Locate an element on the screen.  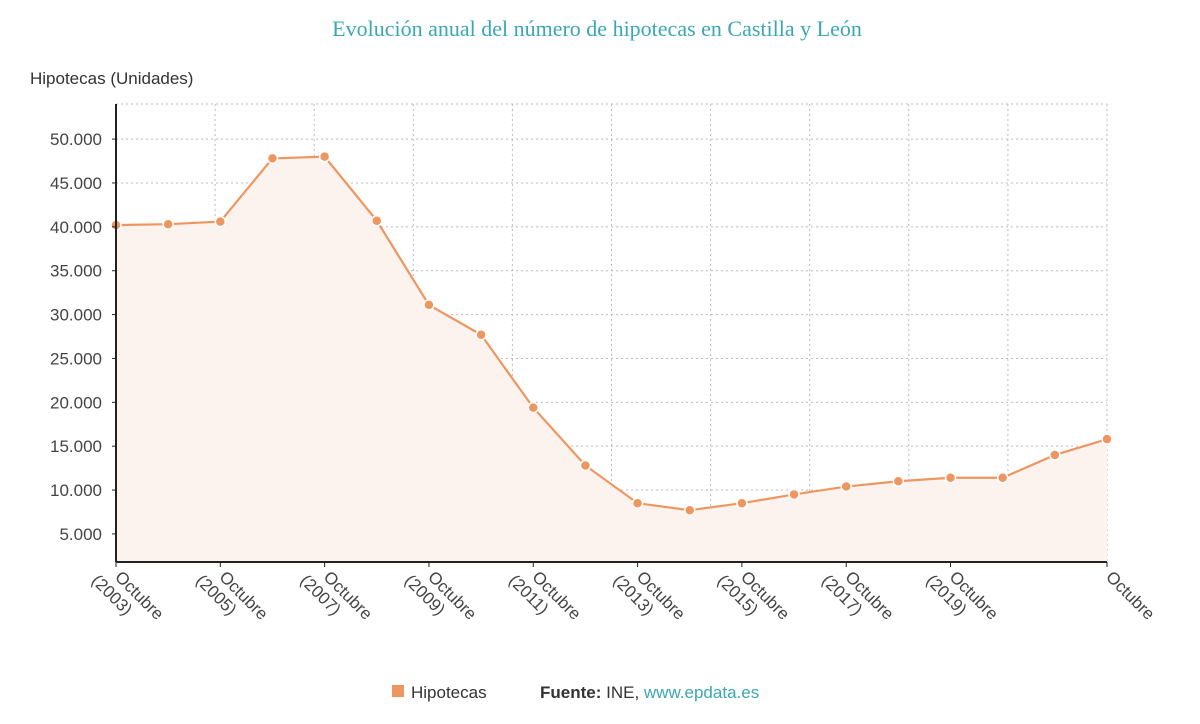
data-point-2004 is located at coordinates (168, 224).